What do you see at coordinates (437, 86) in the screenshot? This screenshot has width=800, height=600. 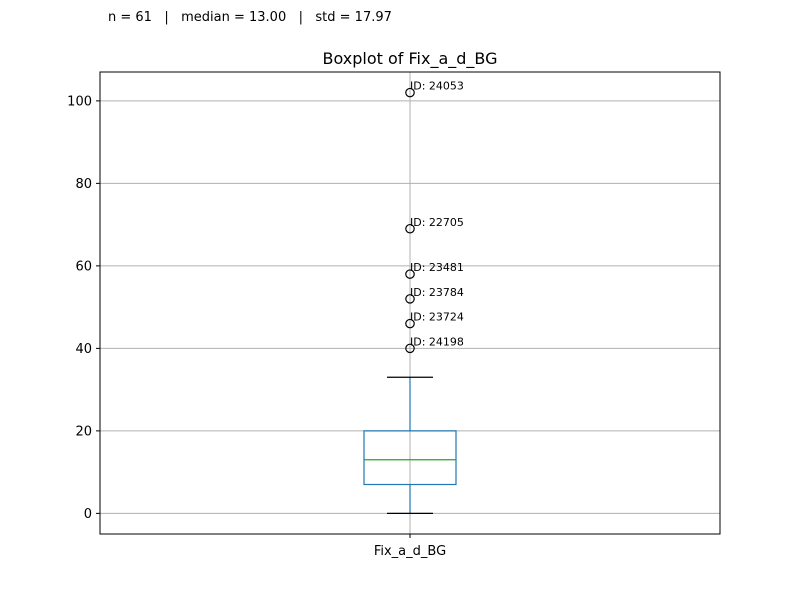 I see `outlier-label: ID: 24053` at bounding box center [437, 86].